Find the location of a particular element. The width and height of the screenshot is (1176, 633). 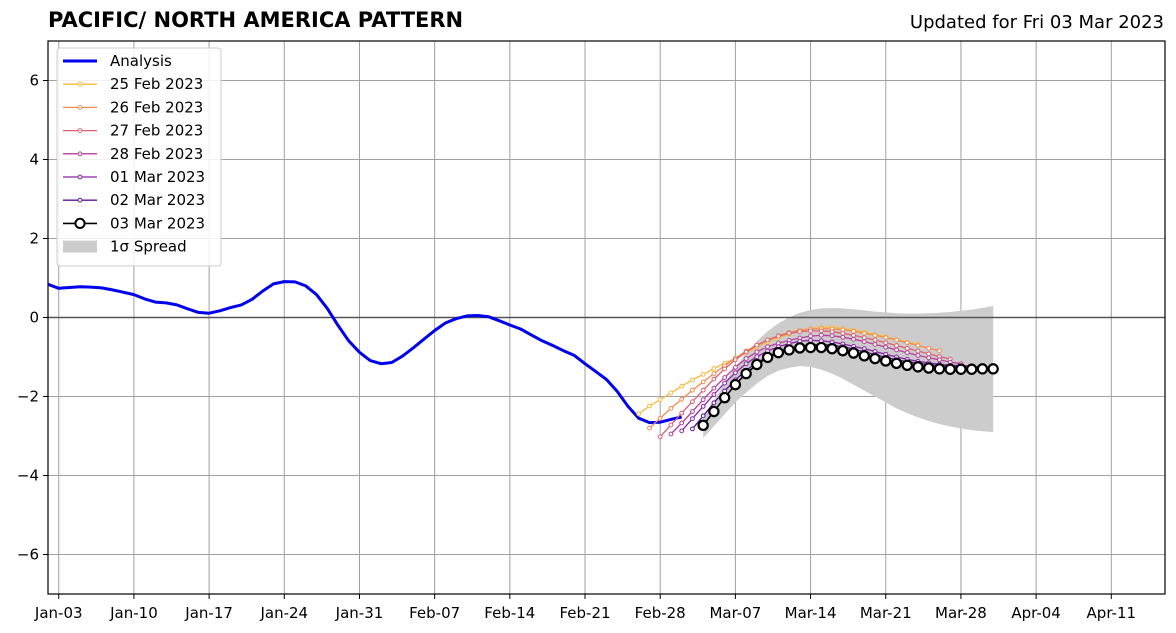

legend-label: 28 Feb 2023 is located at coordinates (156, 154).